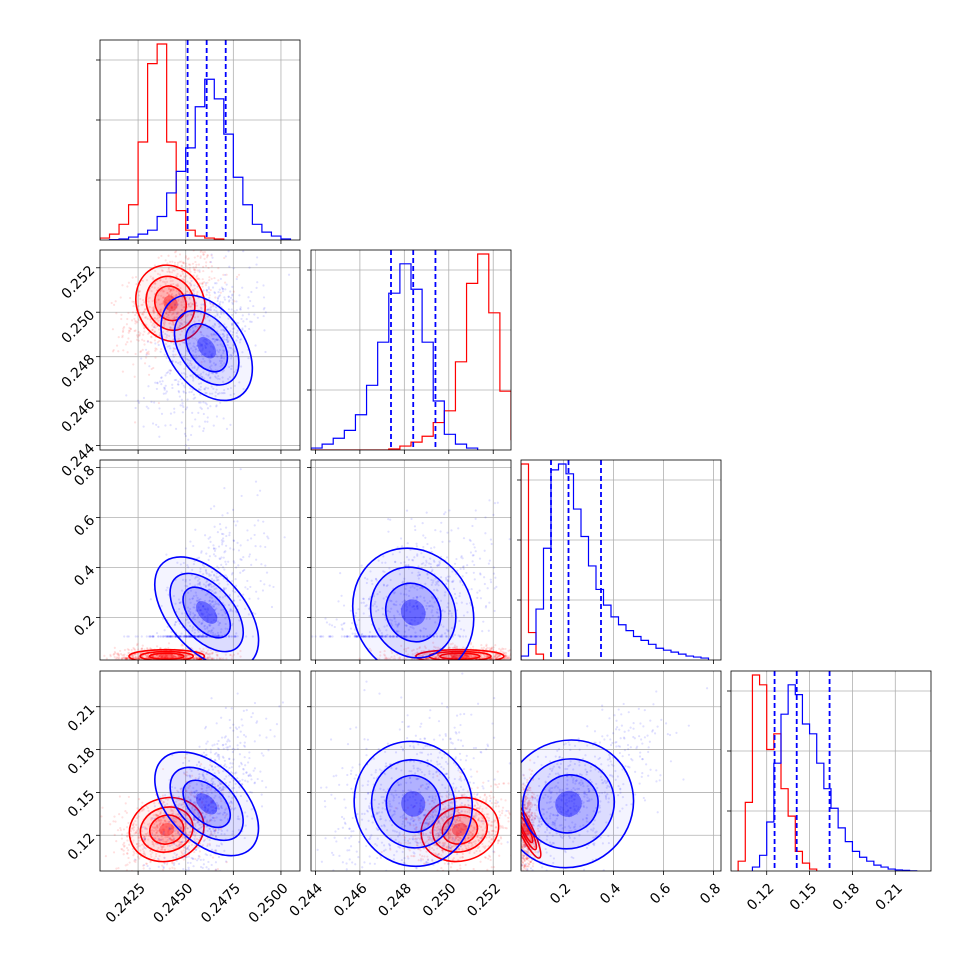  Describe the element at coordinates (81, 761) in the screenshot. I see `y-tick-label: 0.18` at that location.